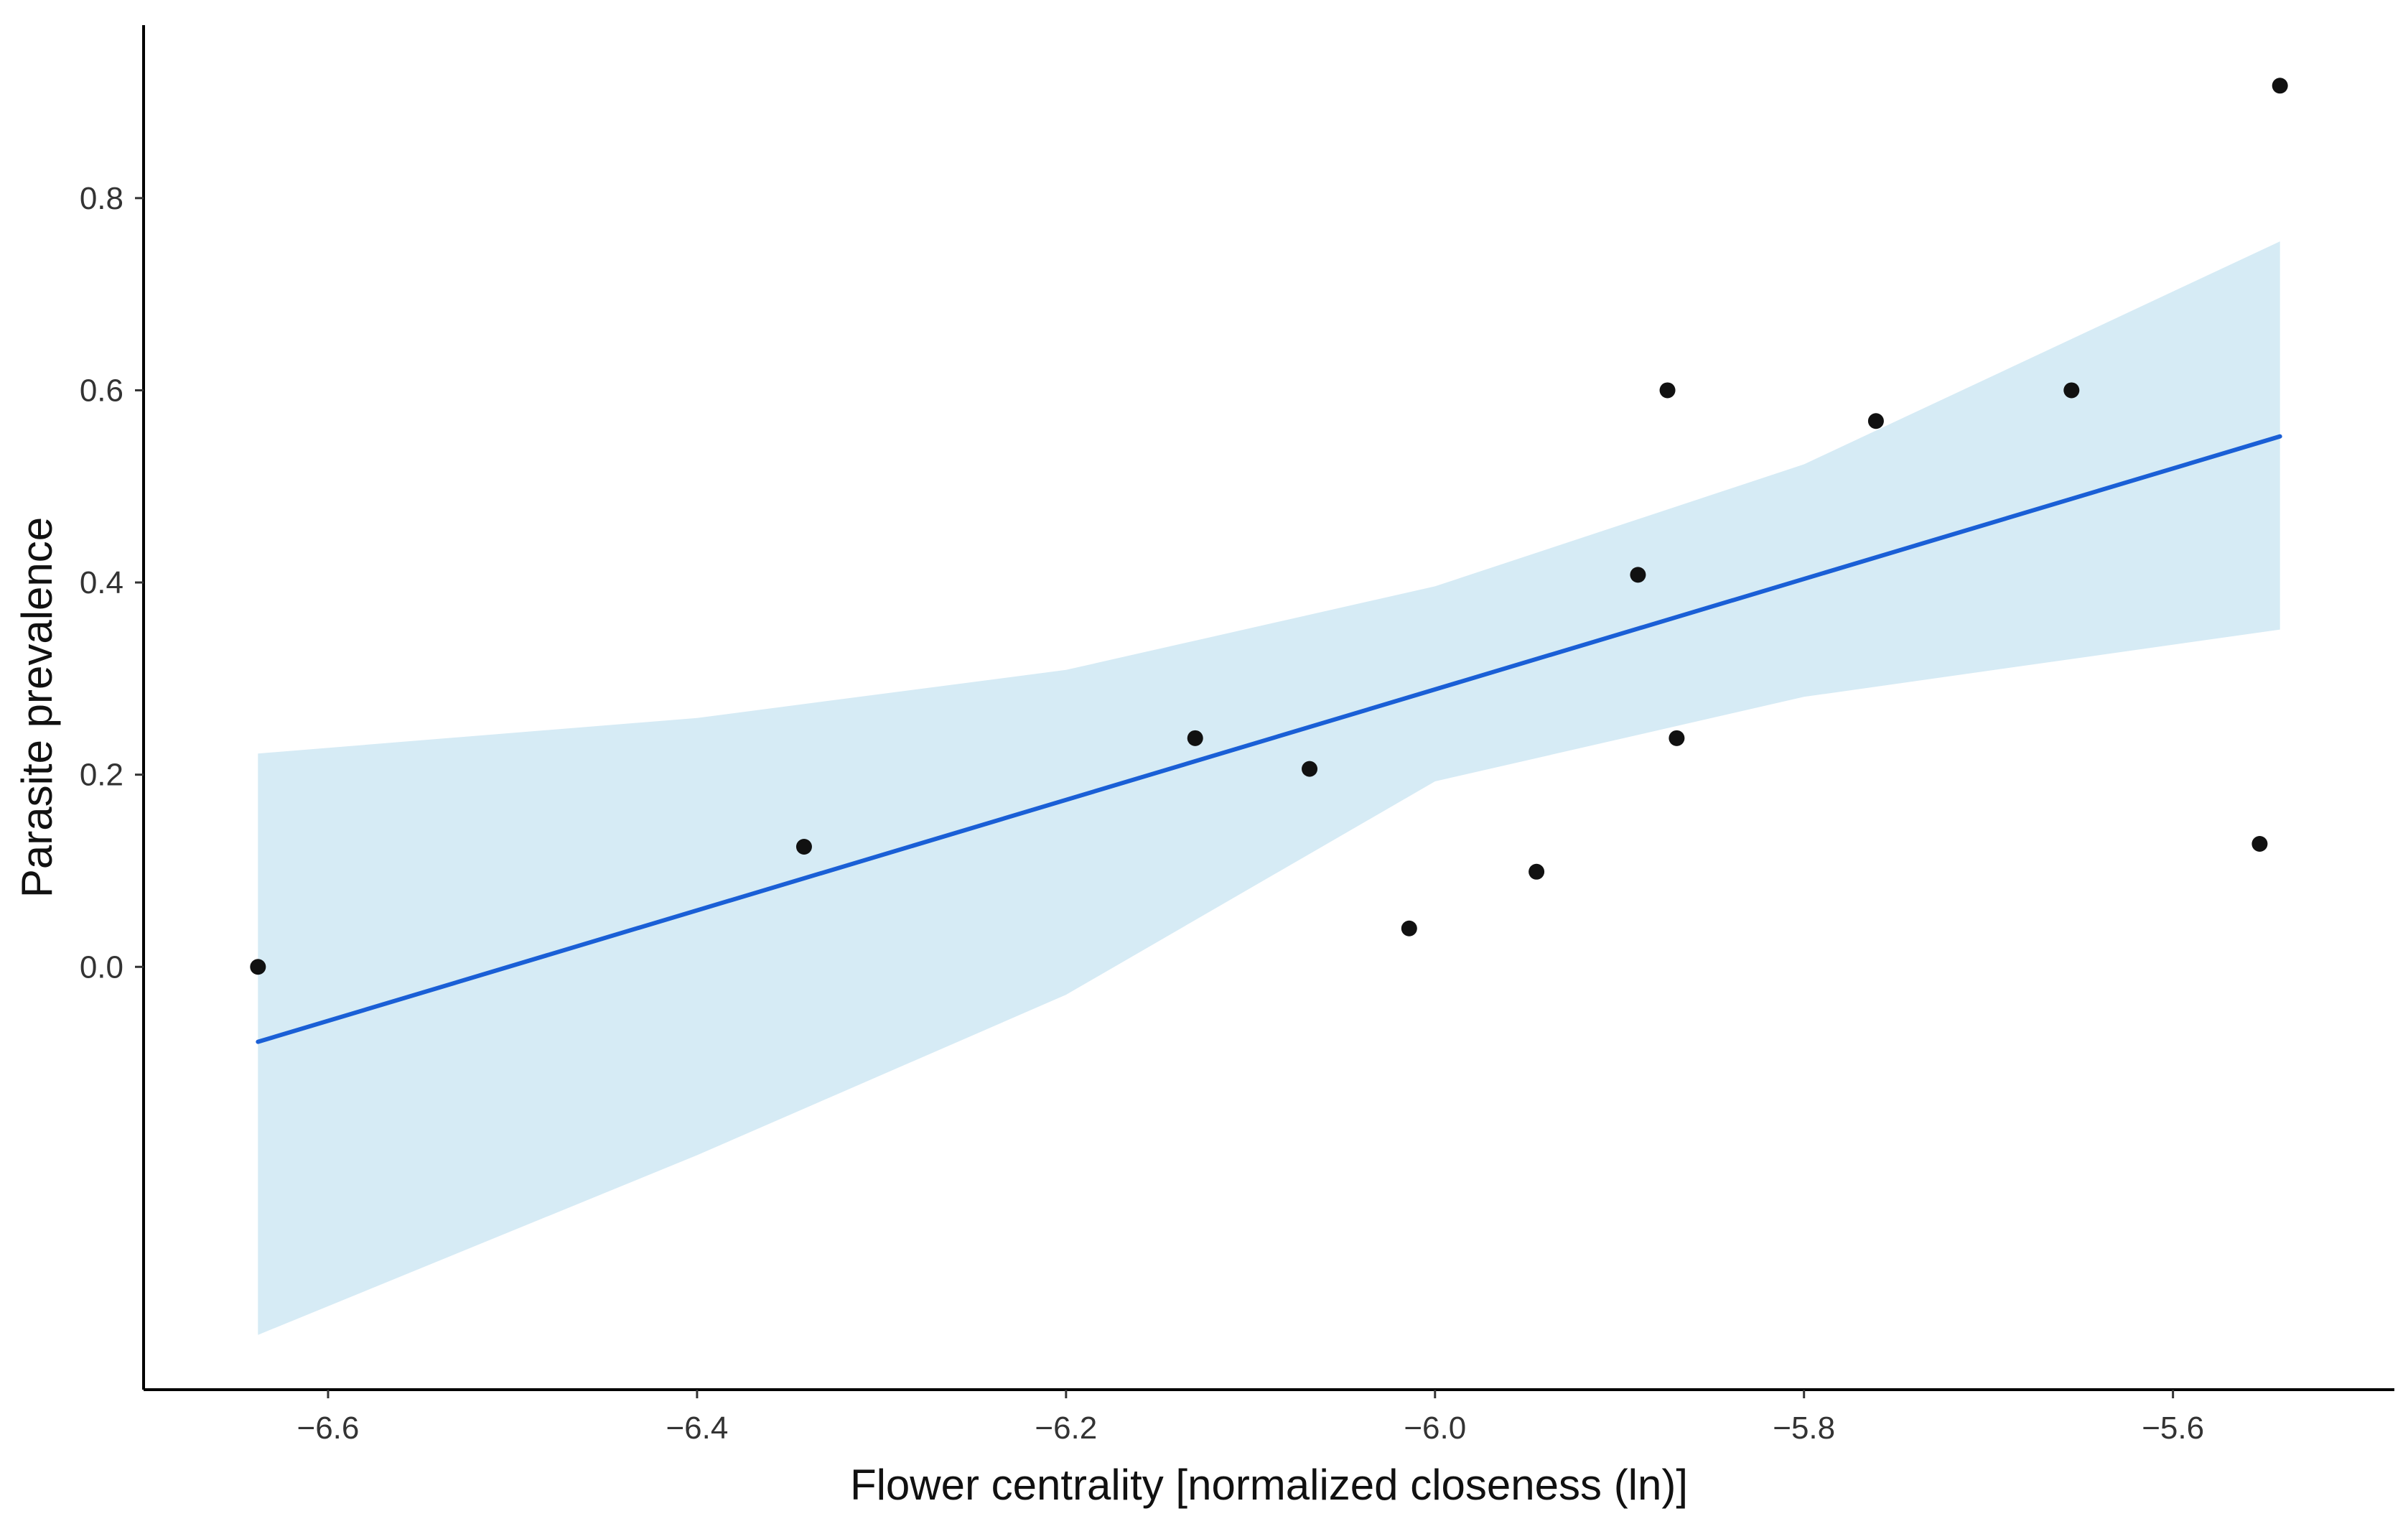  I want to click on x-tick-label: −6.2, so click(1066, 1428).